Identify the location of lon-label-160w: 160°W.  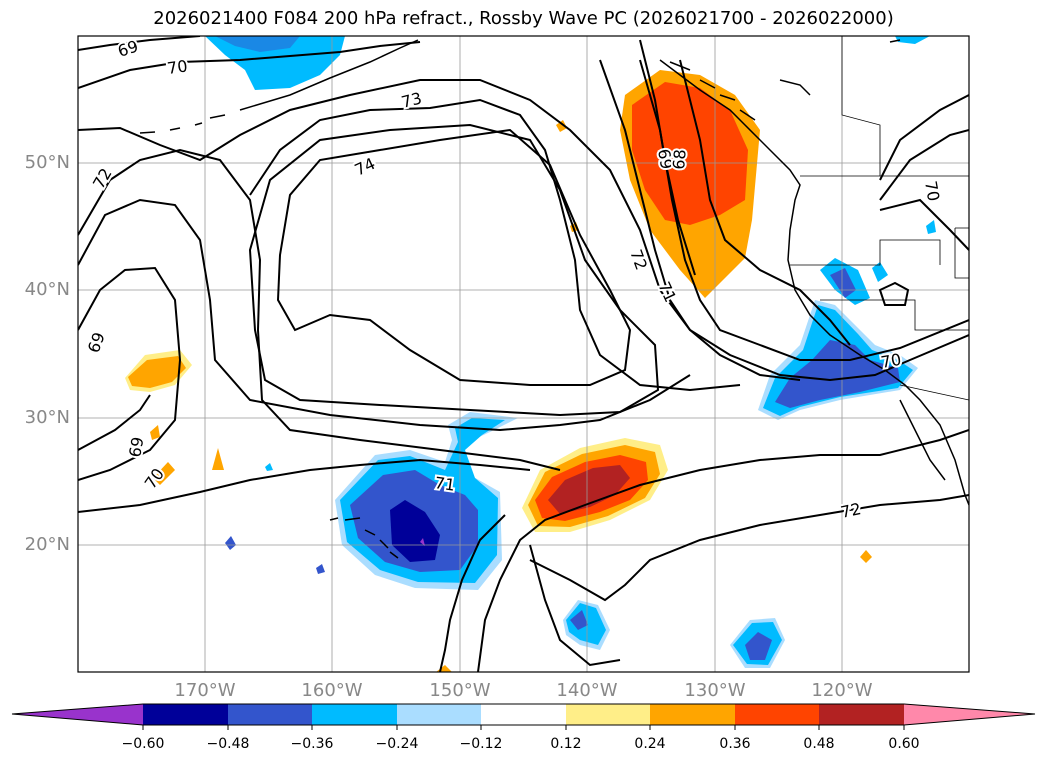
(332, 690).